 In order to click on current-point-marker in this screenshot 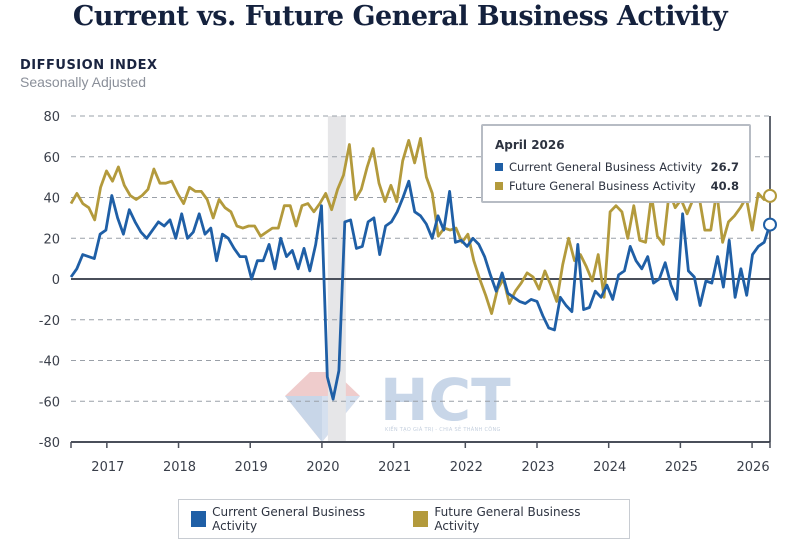, I will do `click(770, 224)`.